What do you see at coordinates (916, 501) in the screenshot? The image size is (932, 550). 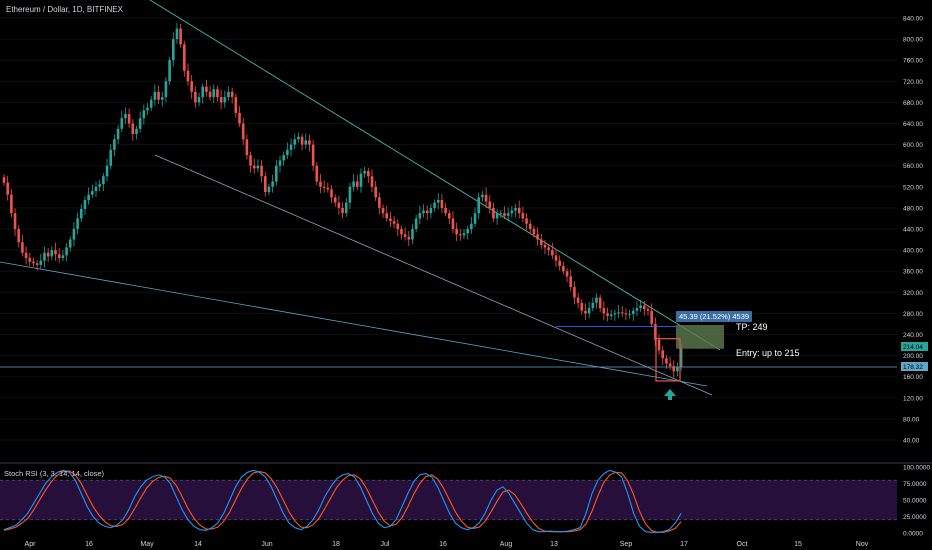 I see `stoch-axis: 100.0000 75.0000 50.0000 25.0000 0.0000` at bounding box center [916, 501].